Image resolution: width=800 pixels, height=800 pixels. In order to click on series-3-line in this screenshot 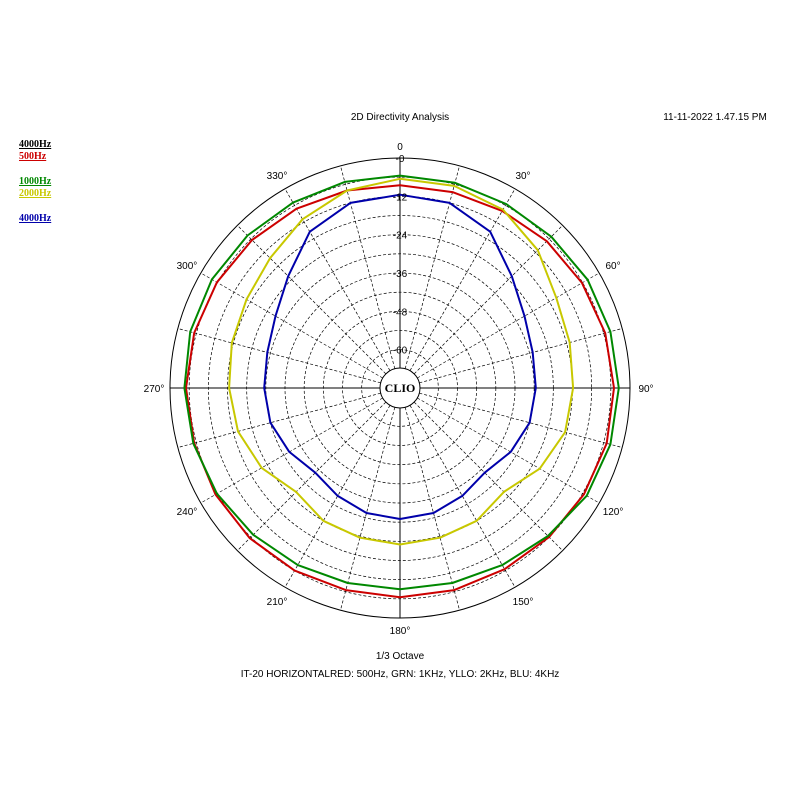, I will do `click(400, 356)`.